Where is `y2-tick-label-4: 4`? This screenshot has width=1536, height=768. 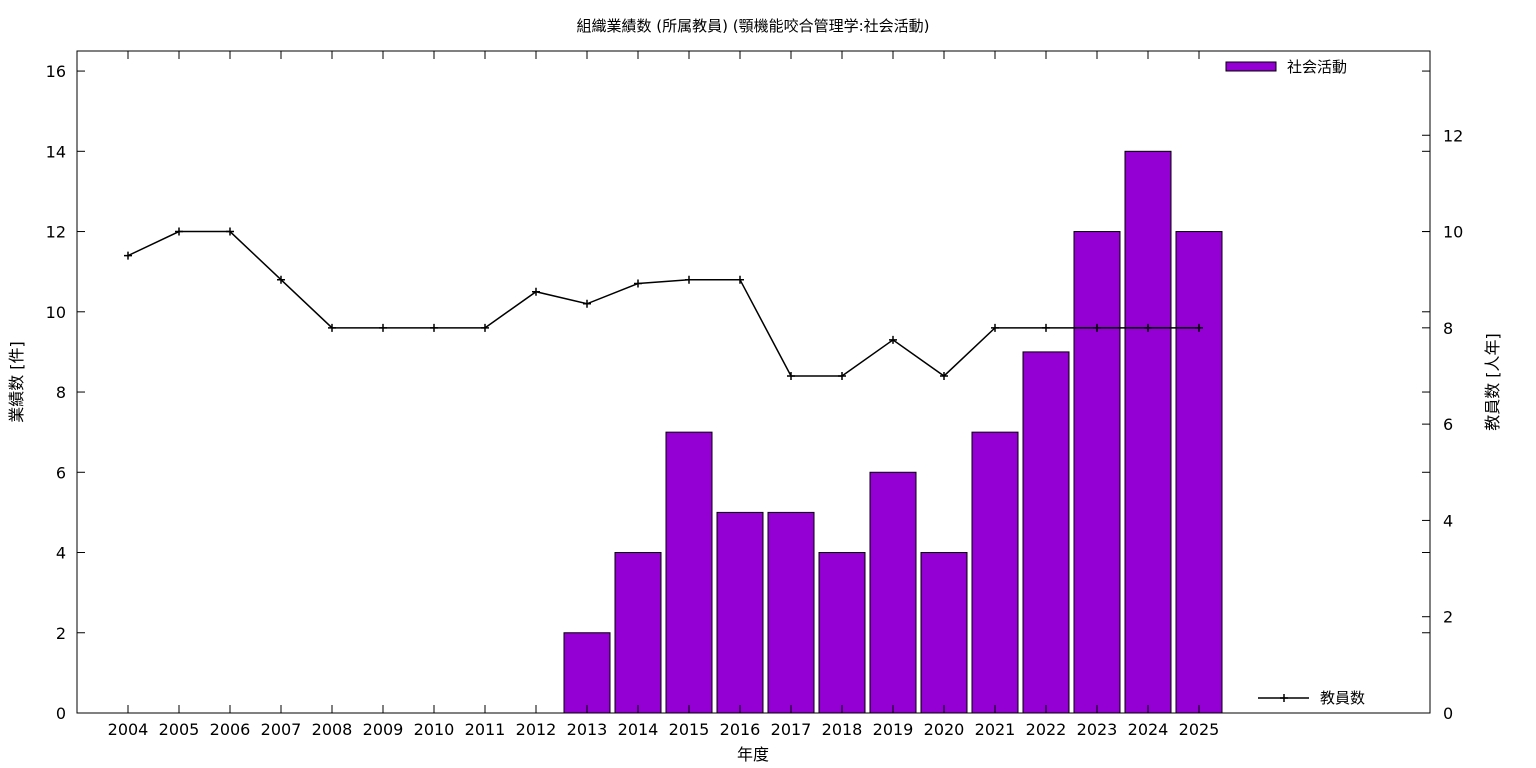 y2-tick-label-4: 4 is located at coordinates (1448, 520).